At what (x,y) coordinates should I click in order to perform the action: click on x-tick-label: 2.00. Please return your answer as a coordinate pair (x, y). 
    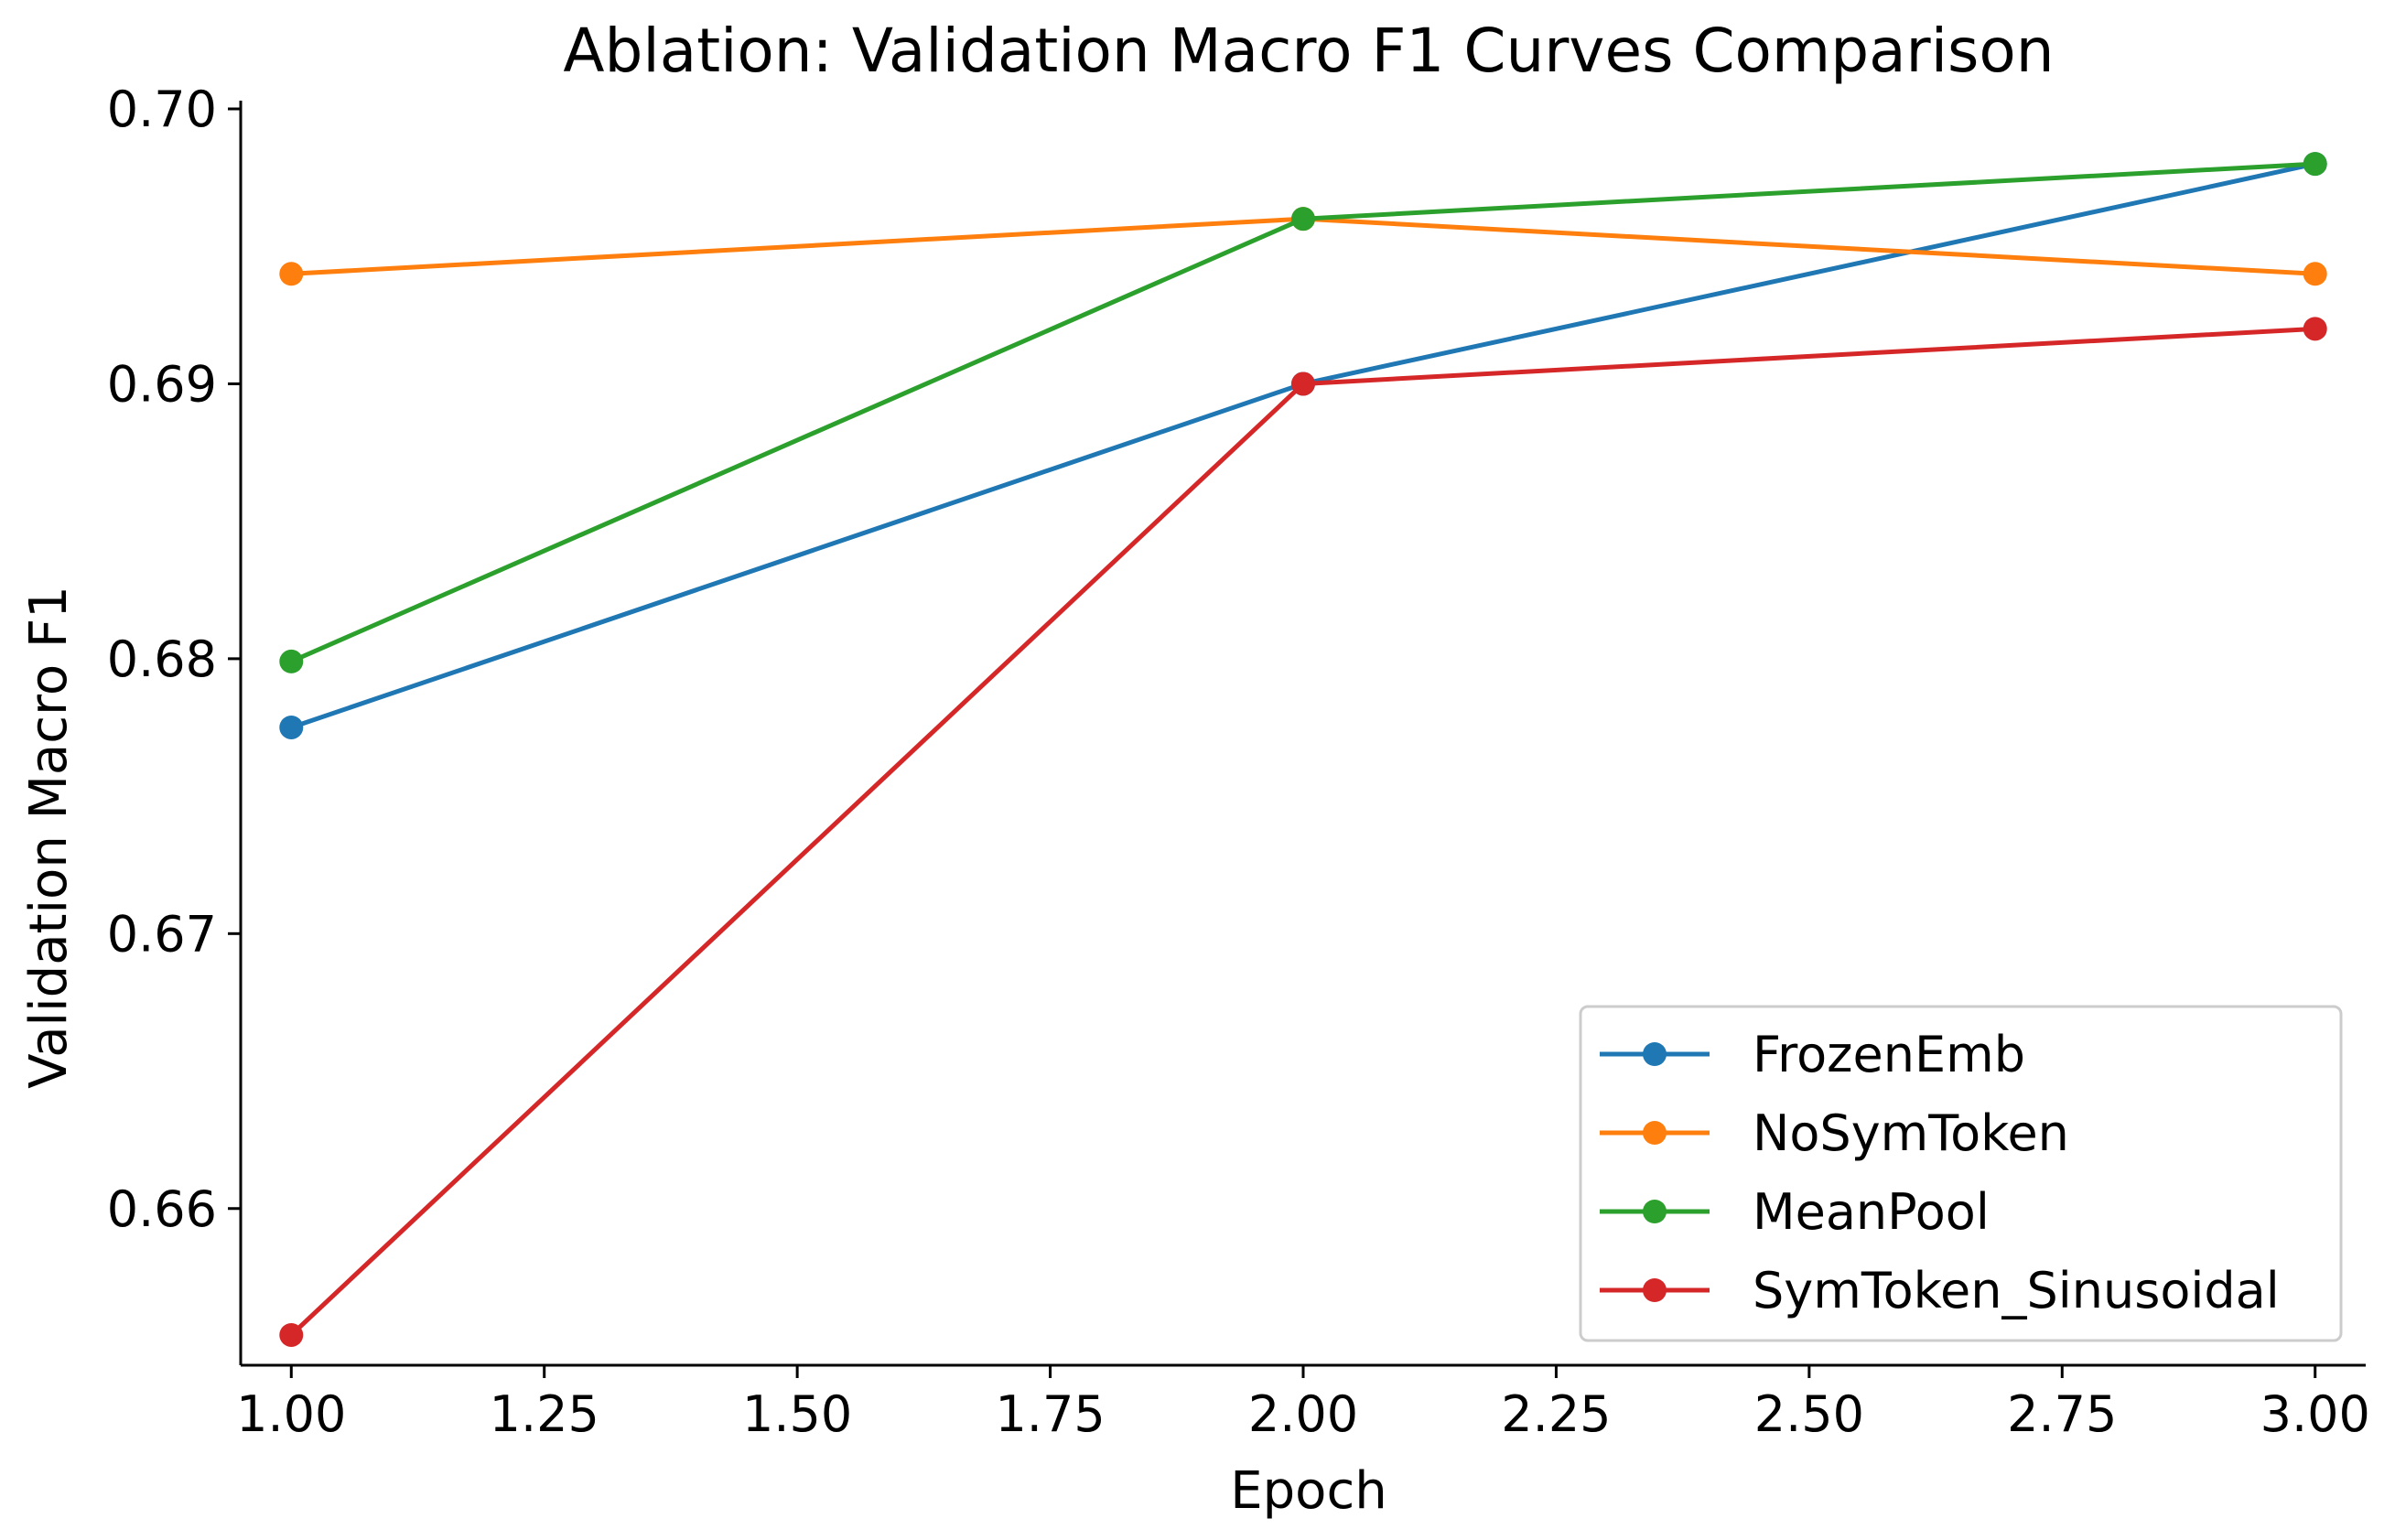
    Looking at the image, I should click on (1303, 1414).